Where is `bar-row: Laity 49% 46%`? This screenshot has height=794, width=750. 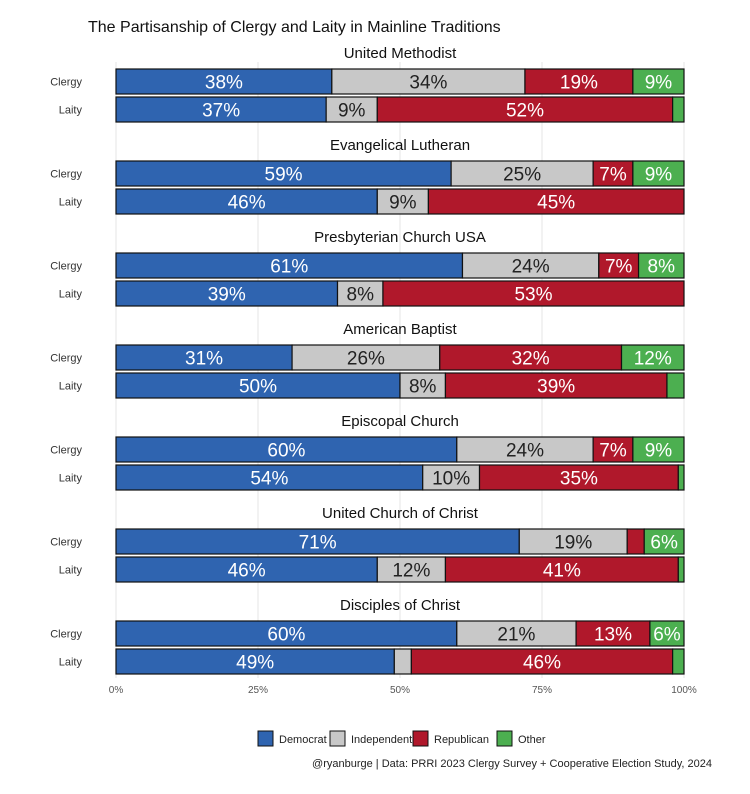 bar-row: Laity 49% 46% is located at coordinates (372, 661).